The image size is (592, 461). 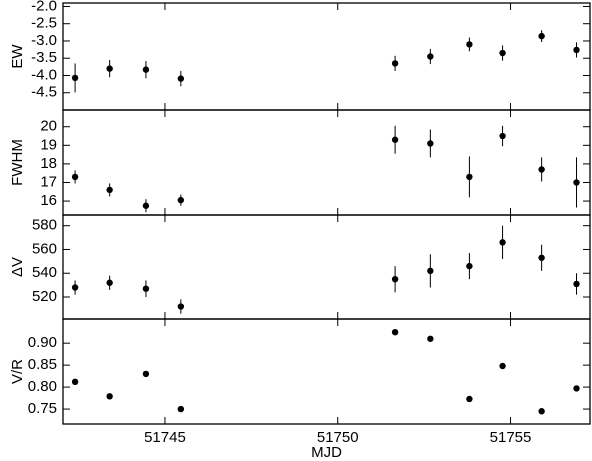 I want to click on y-tick-label: 520, so click(x=44, y=296).